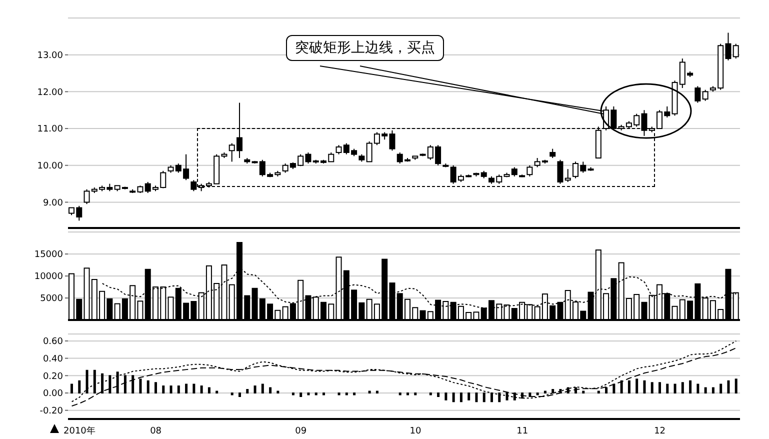 This screenshot has height=439, width=769. I want to click on x-tick-label: 09, so click(301, 431).